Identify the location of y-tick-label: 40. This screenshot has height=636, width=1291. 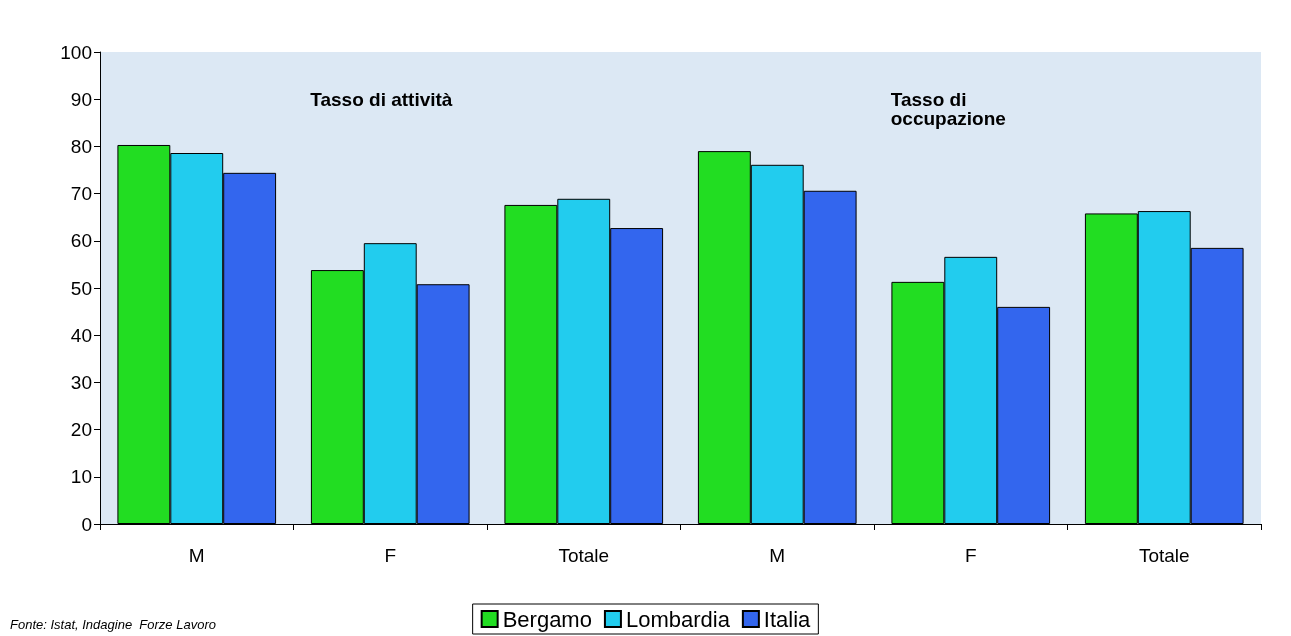
(81, 335).